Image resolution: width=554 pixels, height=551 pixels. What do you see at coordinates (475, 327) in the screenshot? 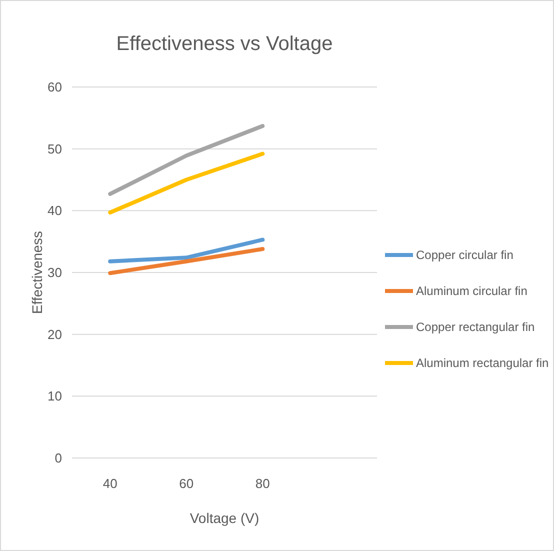
I see `legend-label: Copper rectangular fin` at bounding box center [475, 327].